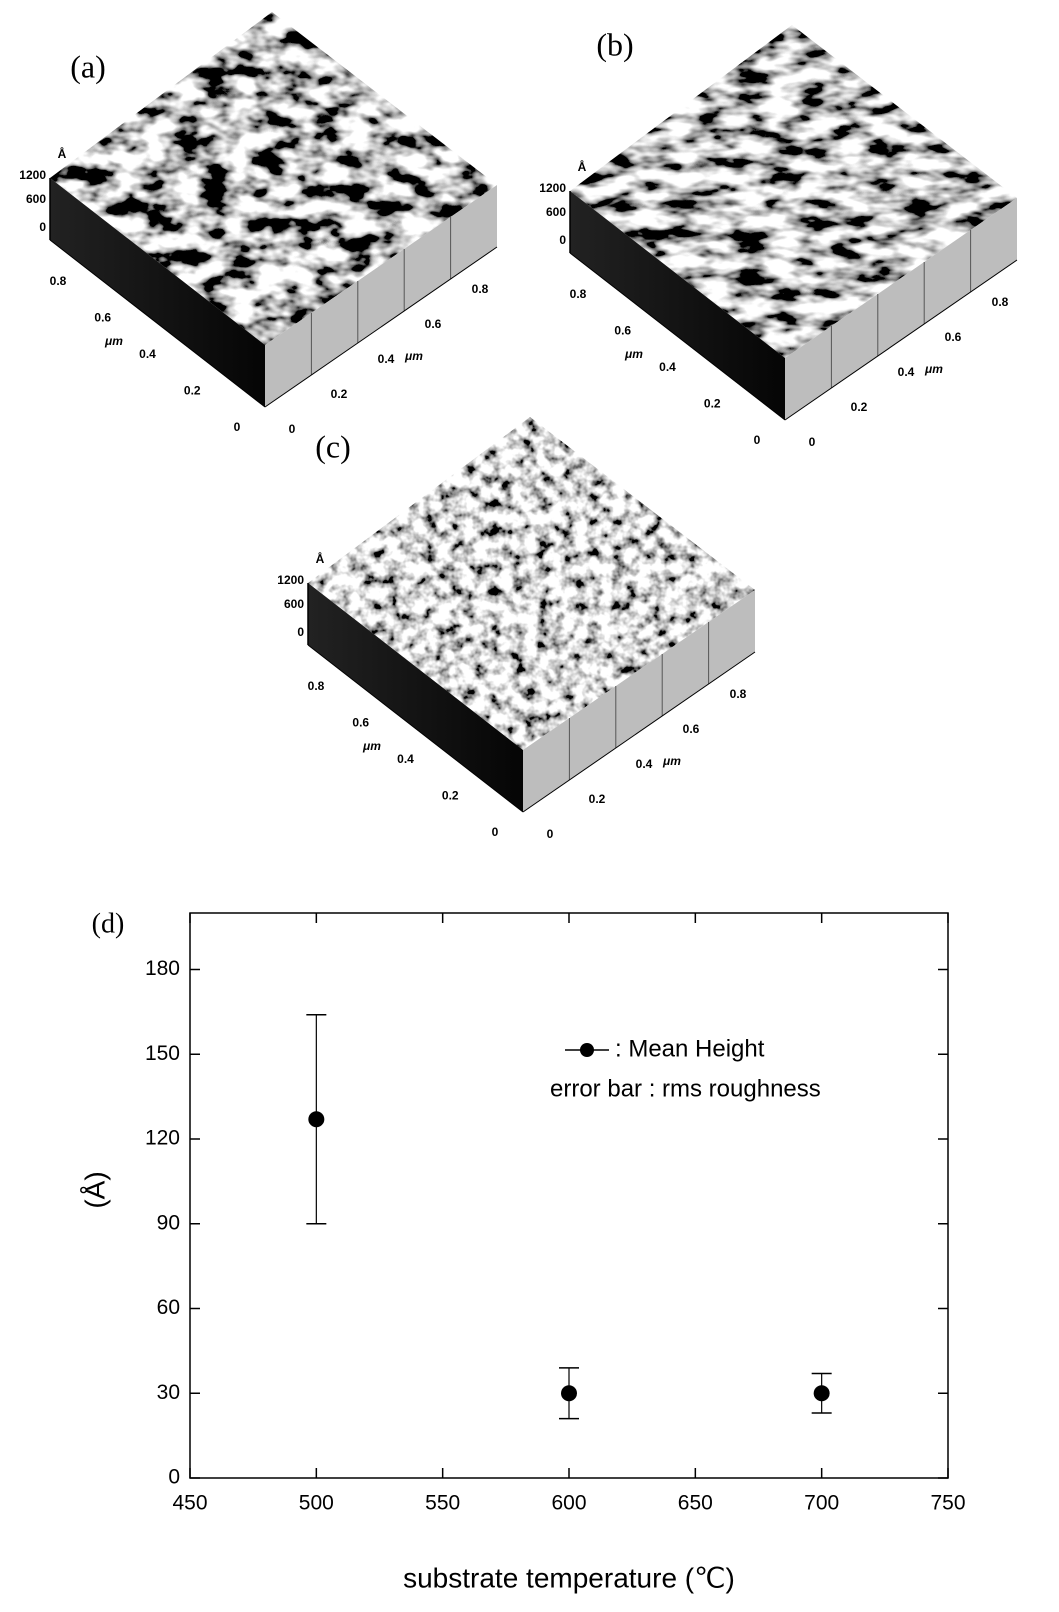 The width and height of the screenshot is (1059, 1612). I want to click on annotation: error bar : rms roughness, so click(685, 1088).